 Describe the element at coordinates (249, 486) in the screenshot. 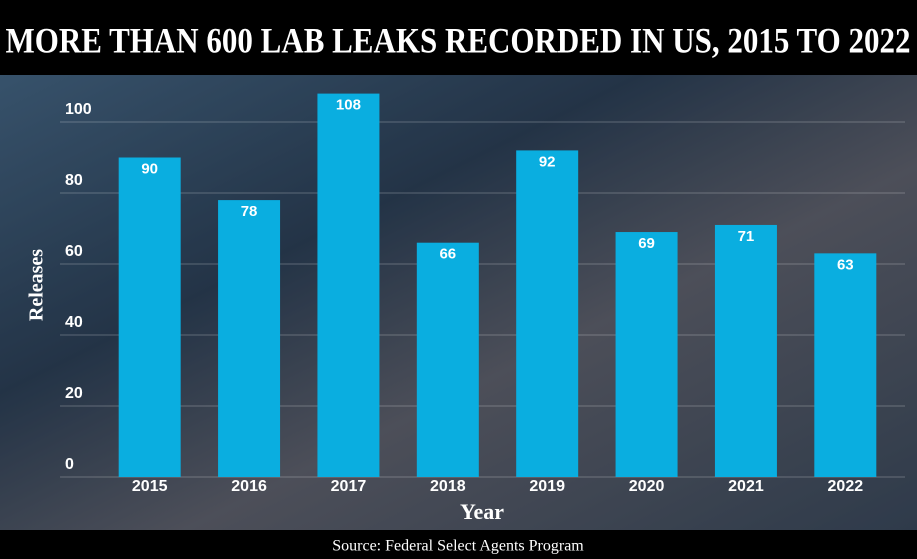

I see `x-tick-label: 2016` at that location.